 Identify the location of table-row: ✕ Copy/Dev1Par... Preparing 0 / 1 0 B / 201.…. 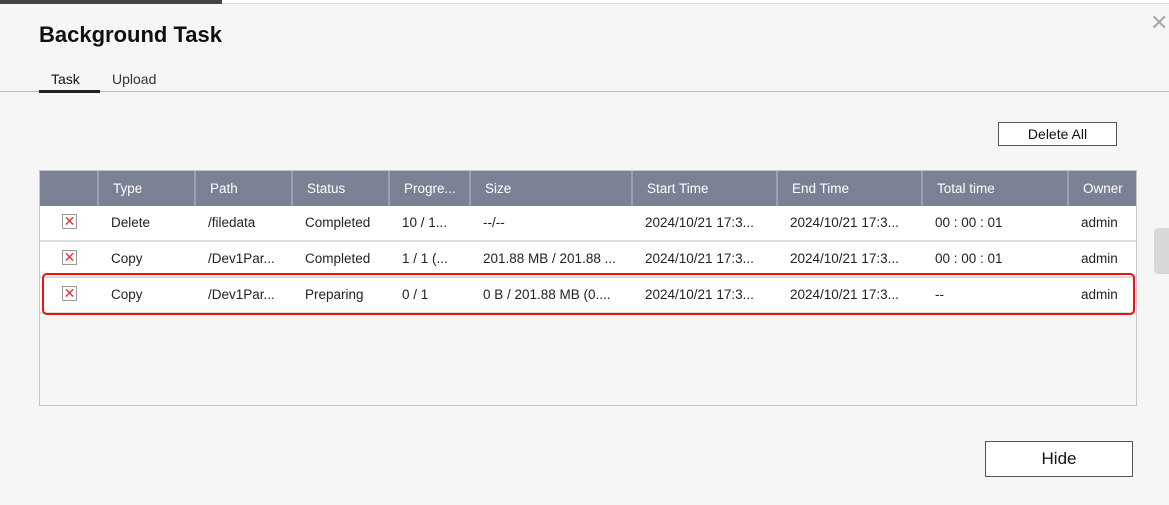
(588, 296).